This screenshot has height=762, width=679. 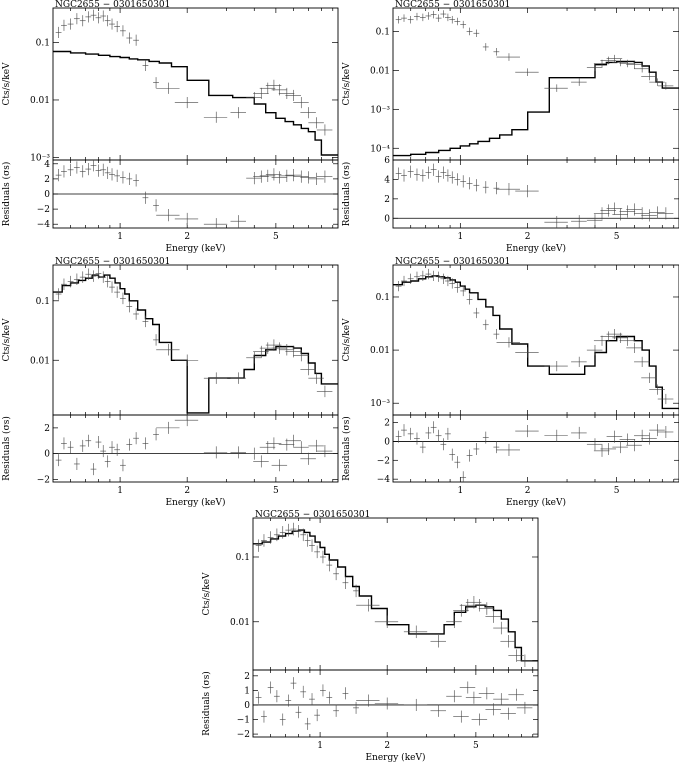 What do you see at coordinates (40, 158) in the screenshot?
I see `y-tick-label: 10⁻³` at bounding box center [40, 158].